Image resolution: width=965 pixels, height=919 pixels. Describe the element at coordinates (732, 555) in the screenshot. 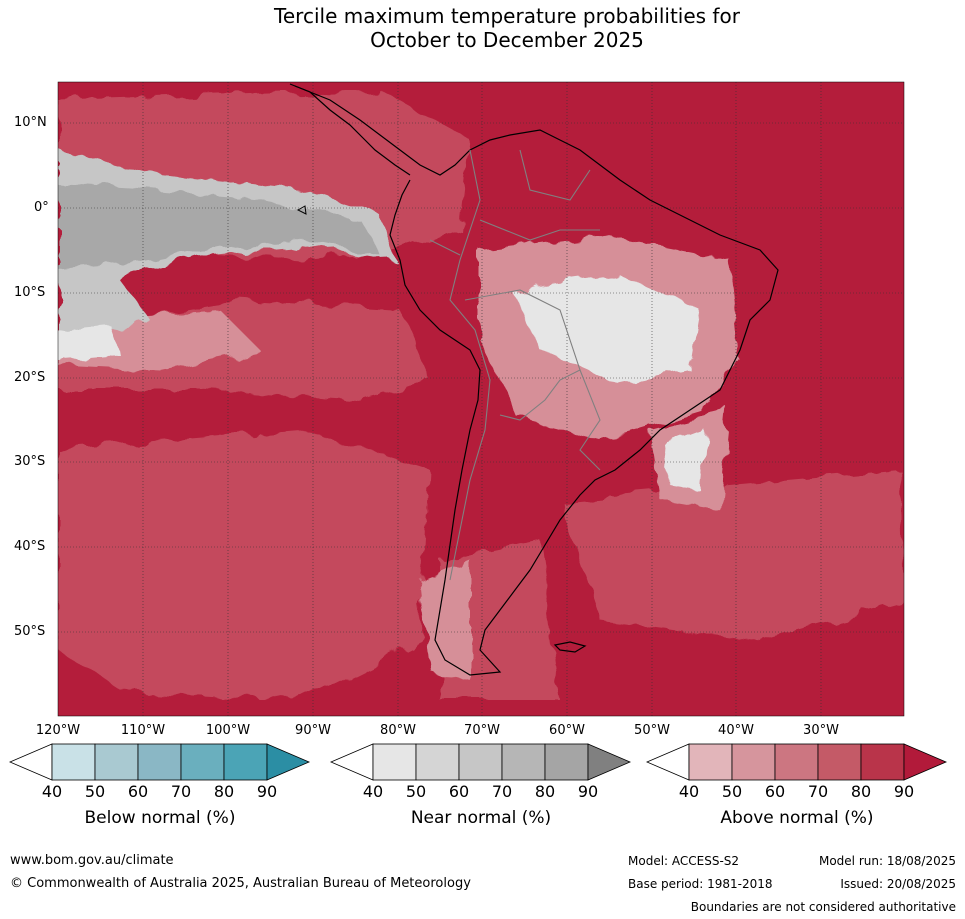

I see `above-mid-region-south-atlantic` at that location.